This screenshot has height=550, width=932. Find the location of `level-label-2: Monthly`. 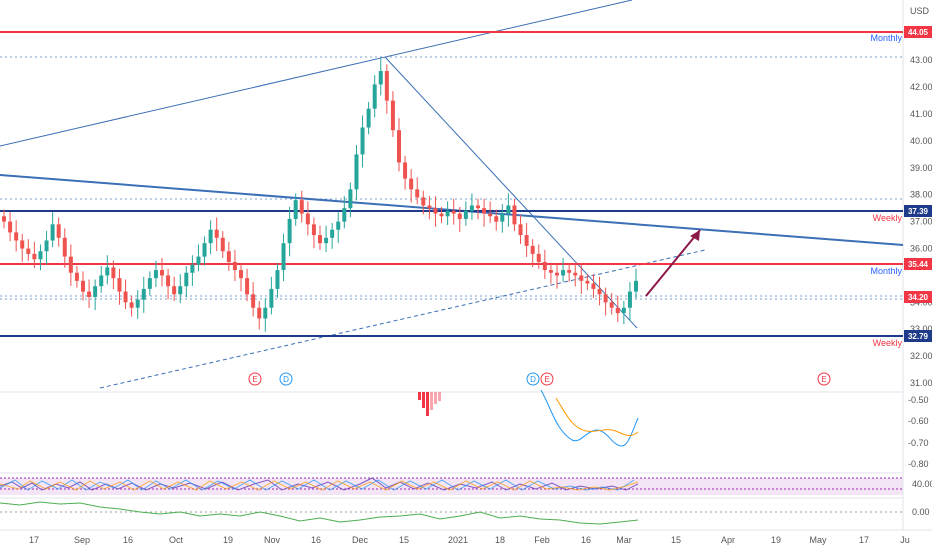

level-label-2: Monthly is located at coordinates (886, 271).